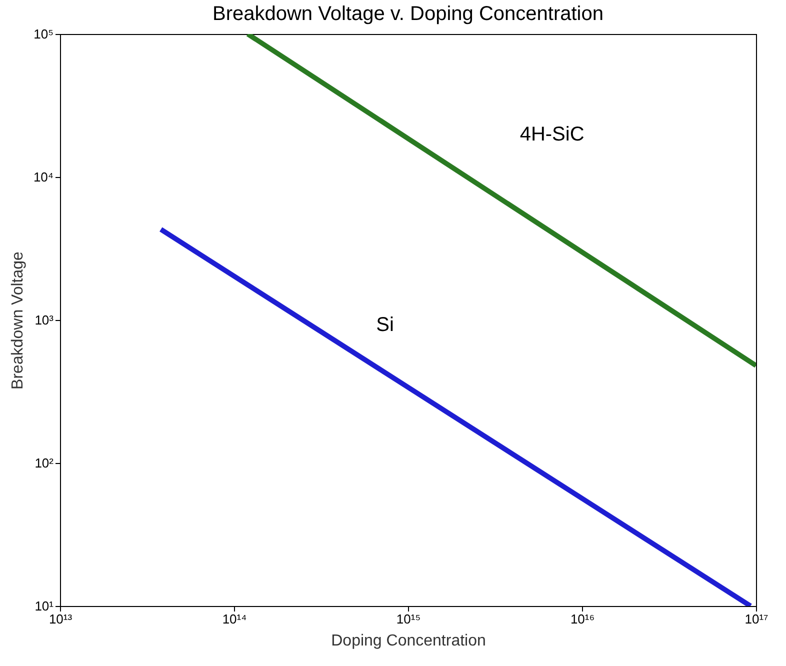 The height and width of the screenshot is (666, 786). What do you see at coordinates (44, 463) in the screenshot?
I see `y-tick-label: 10²` at bounding box center [44, 463].